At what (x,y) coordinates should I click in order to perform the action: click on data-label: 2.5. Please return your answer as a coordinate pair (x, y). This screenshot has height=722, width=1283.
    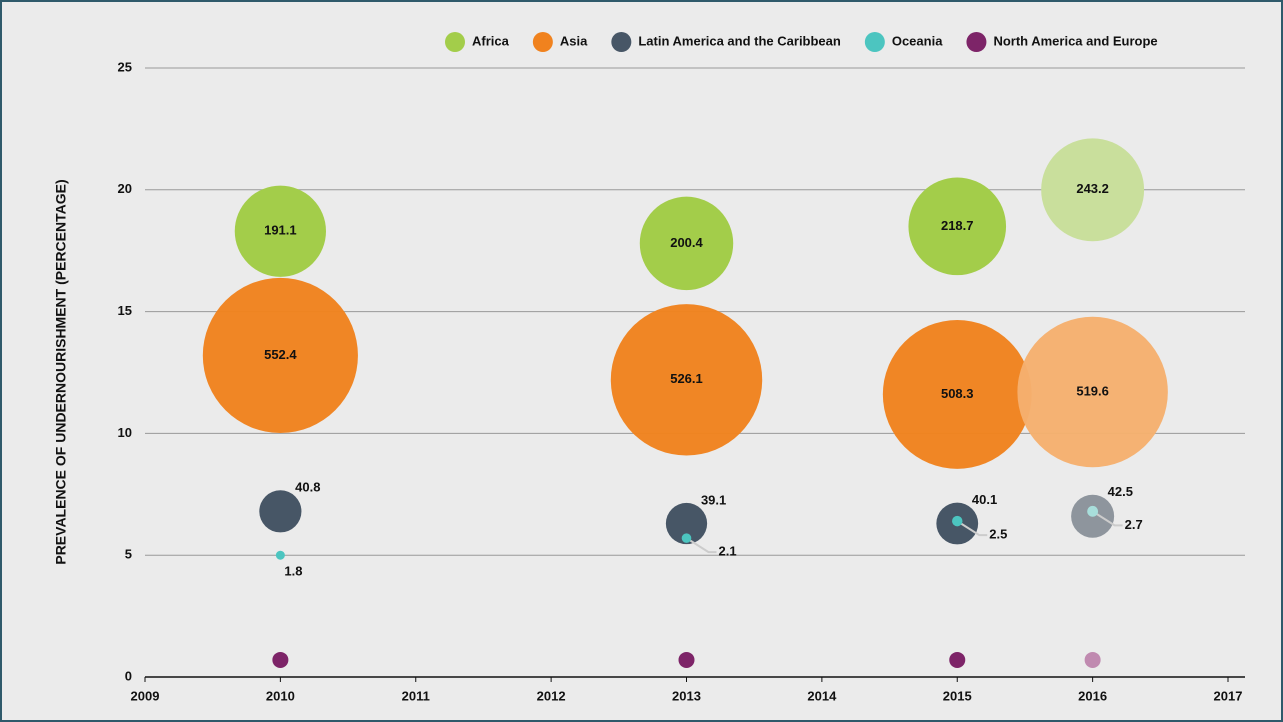
    Looking at the image, I should click on (998, 534).